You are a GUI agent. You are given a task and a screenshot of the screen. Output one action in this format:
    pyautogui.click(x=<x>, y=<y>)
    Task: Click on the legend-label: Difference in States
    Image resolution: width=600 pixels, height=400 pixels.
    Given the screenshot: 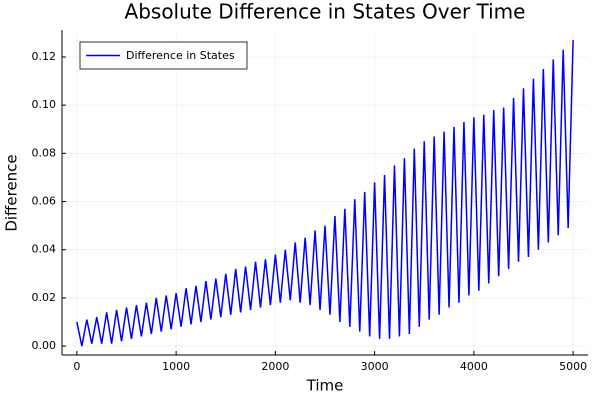 What is the action you would take?
    pyautogui.click(x=180, y=55)
    